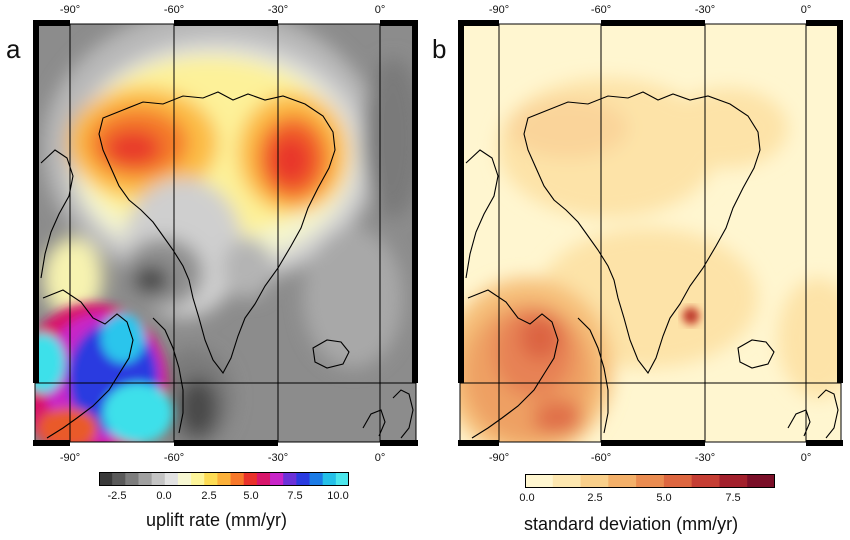 Image resolution: width=850 pixels, height=540 pixels. What do you see at coordinates (13, 49) in the screenshot?
I see `panel-label-a: a` at bounding box center [13, 49].